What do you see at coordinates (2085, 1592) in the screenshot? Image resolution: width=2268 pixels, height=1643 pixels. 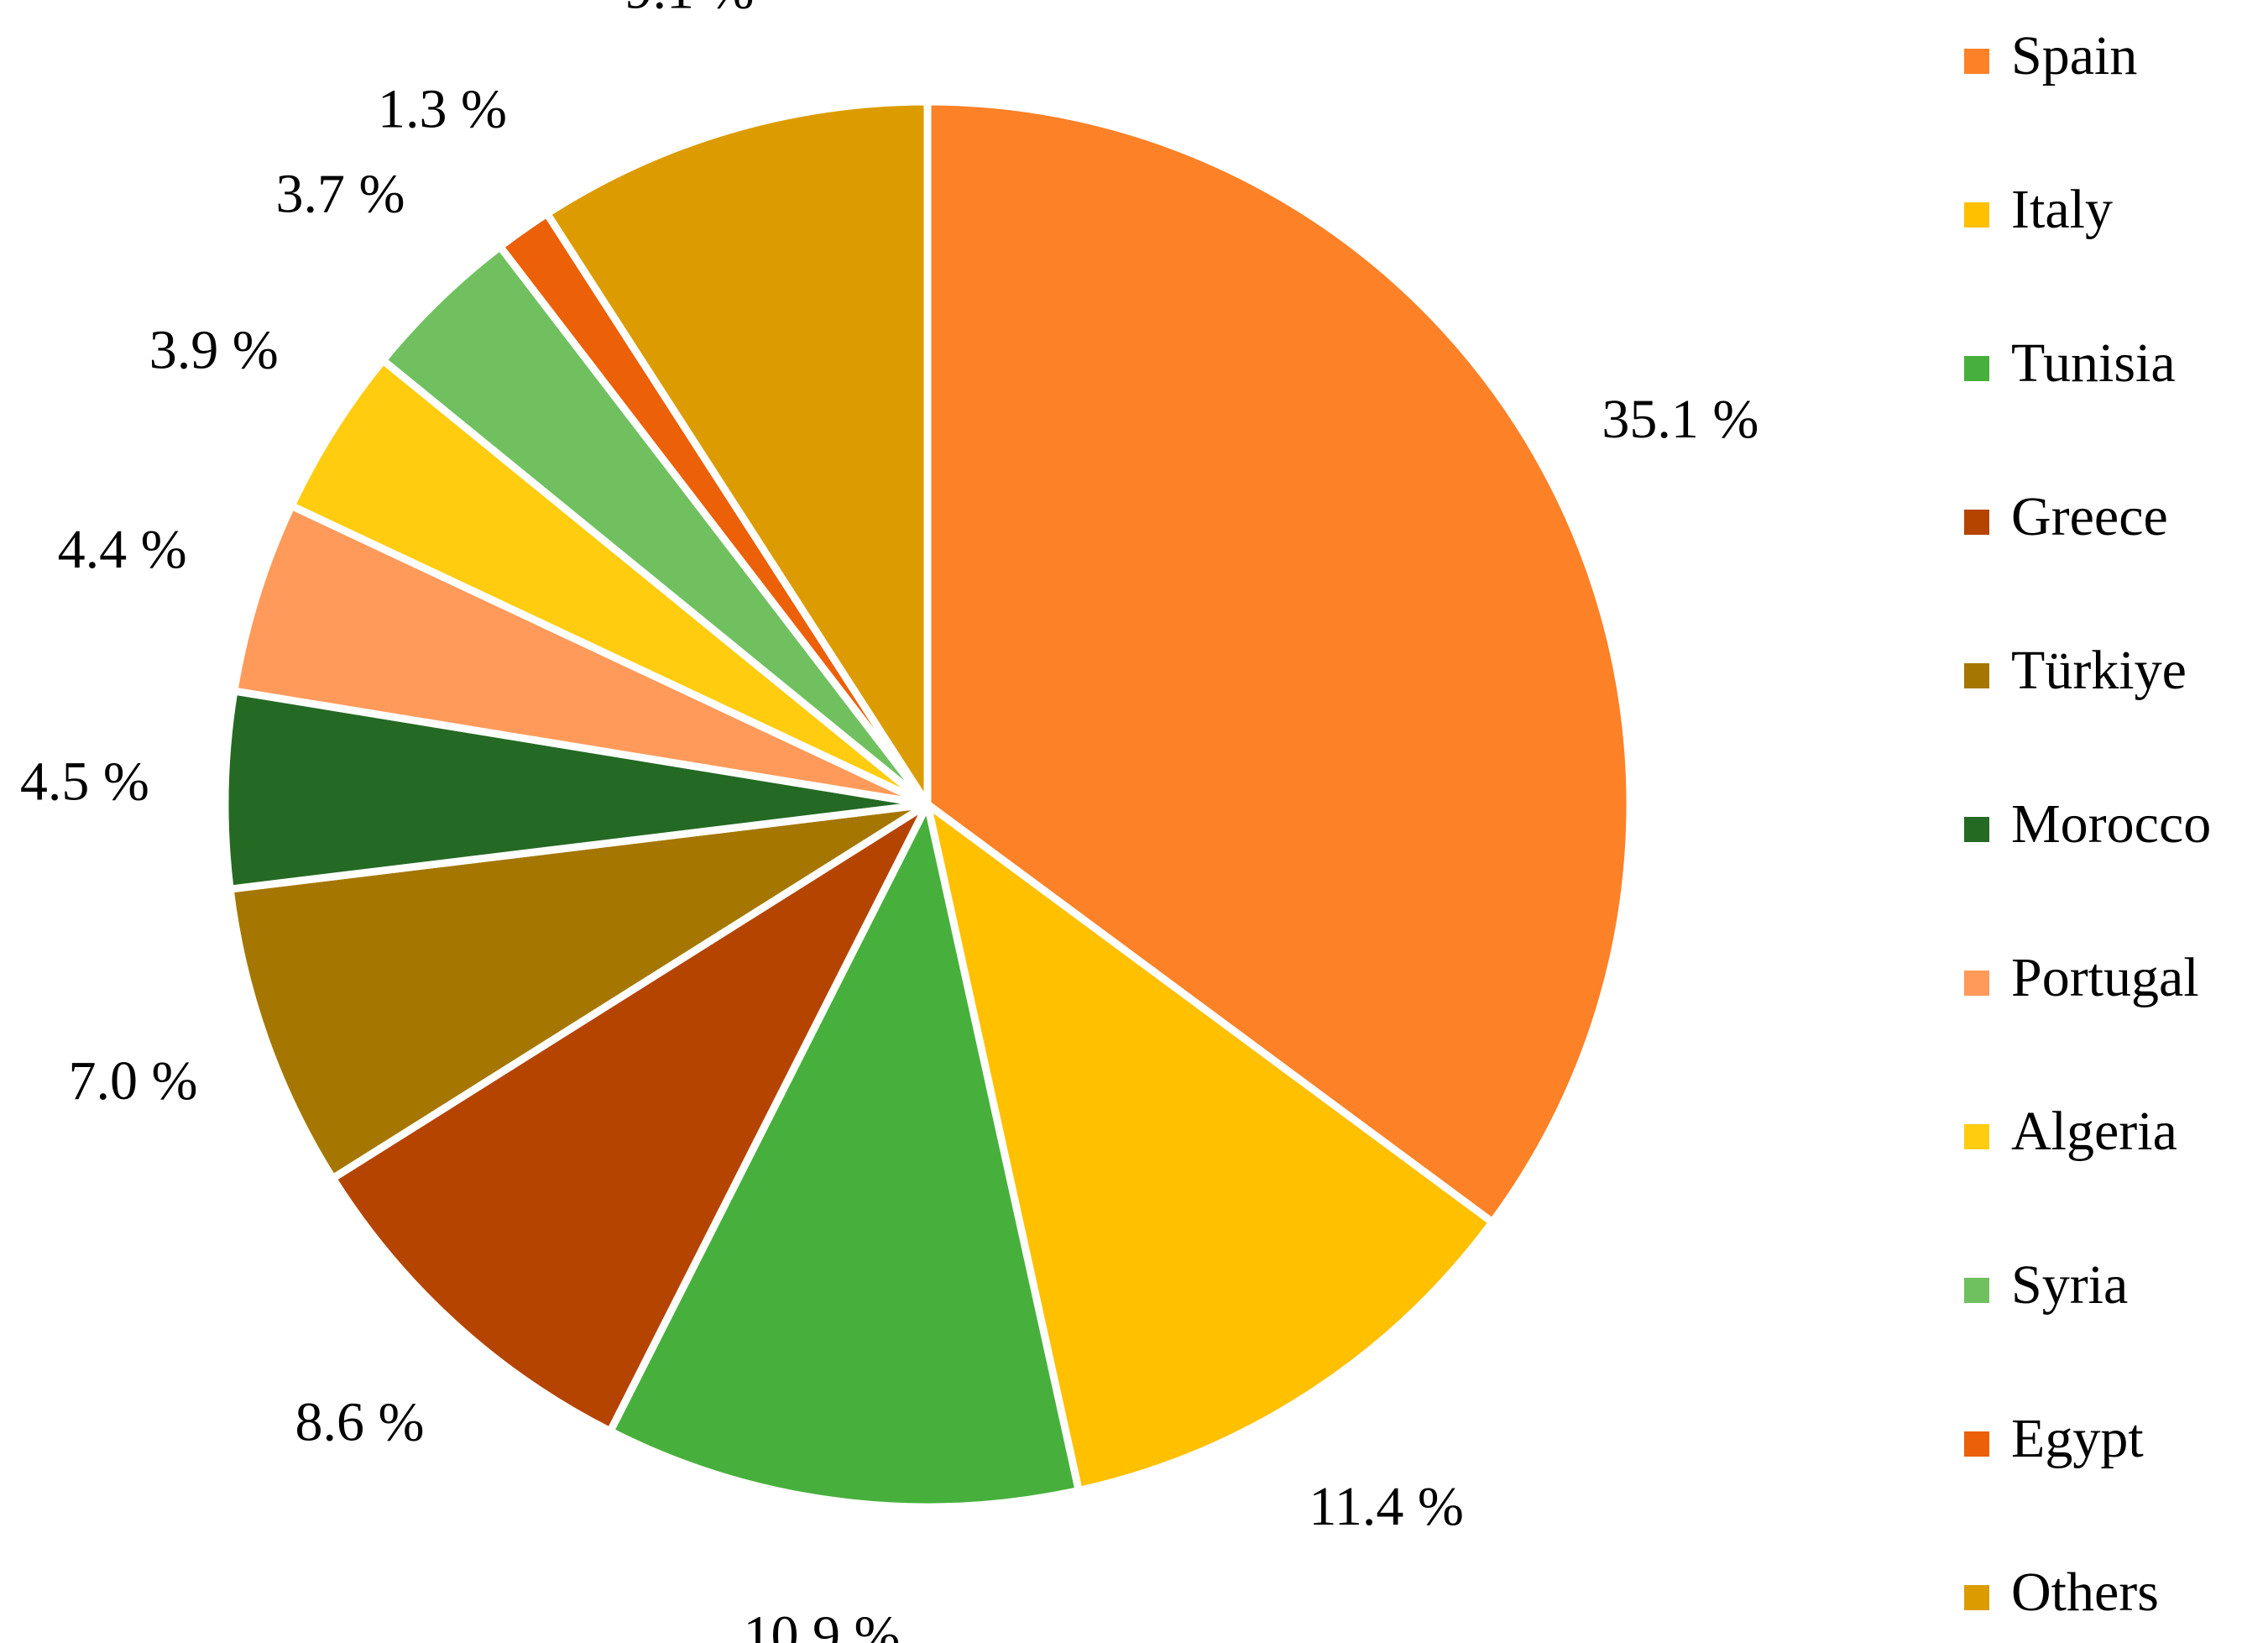 I see `legend-label: Others` at bounding box center [2085, 1592].